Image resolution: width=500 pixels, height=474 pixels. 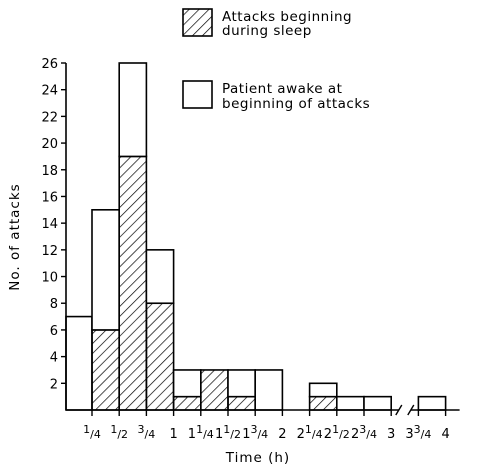 What do you see at coordinates (54, 358) in the screenshot?
I see `y-tick-label-4: 4` at bounding box center [54, 358].